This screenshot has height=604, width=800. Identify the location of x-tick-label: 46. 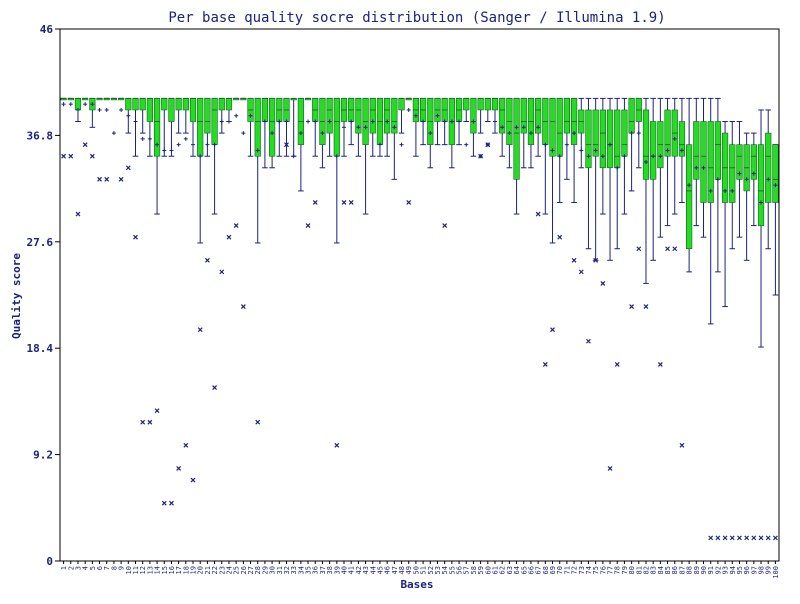
(388, 570).